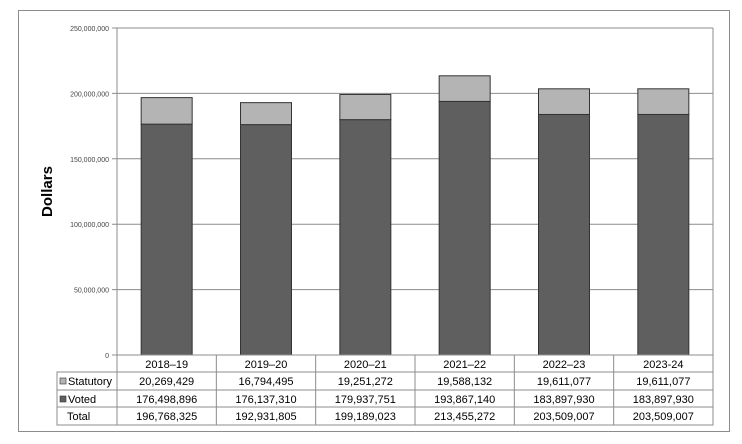 The image size is (742, 444). Describe the element at coordinates (265, 382) in the screenshot. I see `data-label-statutory: 16,794,495` at that location.